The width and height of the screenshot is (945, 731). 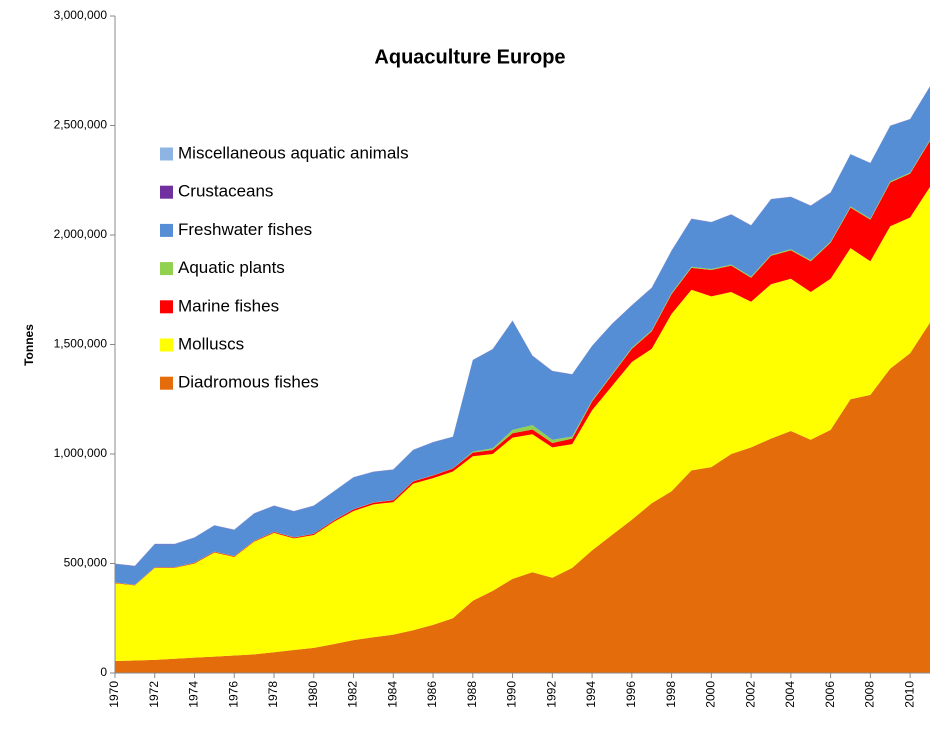 I want to click on legend-label: Crustaceans, so click(x=225, y=191).